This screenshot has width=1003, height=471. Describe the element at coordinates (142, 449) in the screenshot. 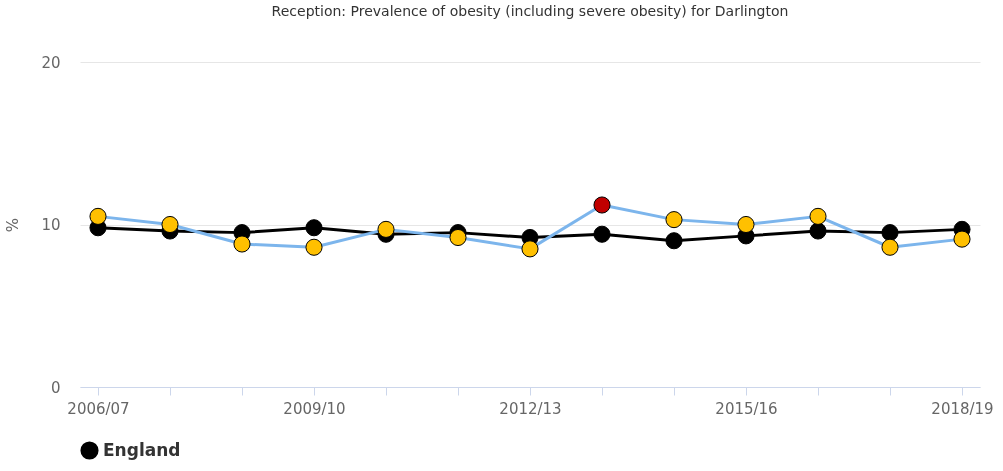

I see `legend-label: England` at that location.